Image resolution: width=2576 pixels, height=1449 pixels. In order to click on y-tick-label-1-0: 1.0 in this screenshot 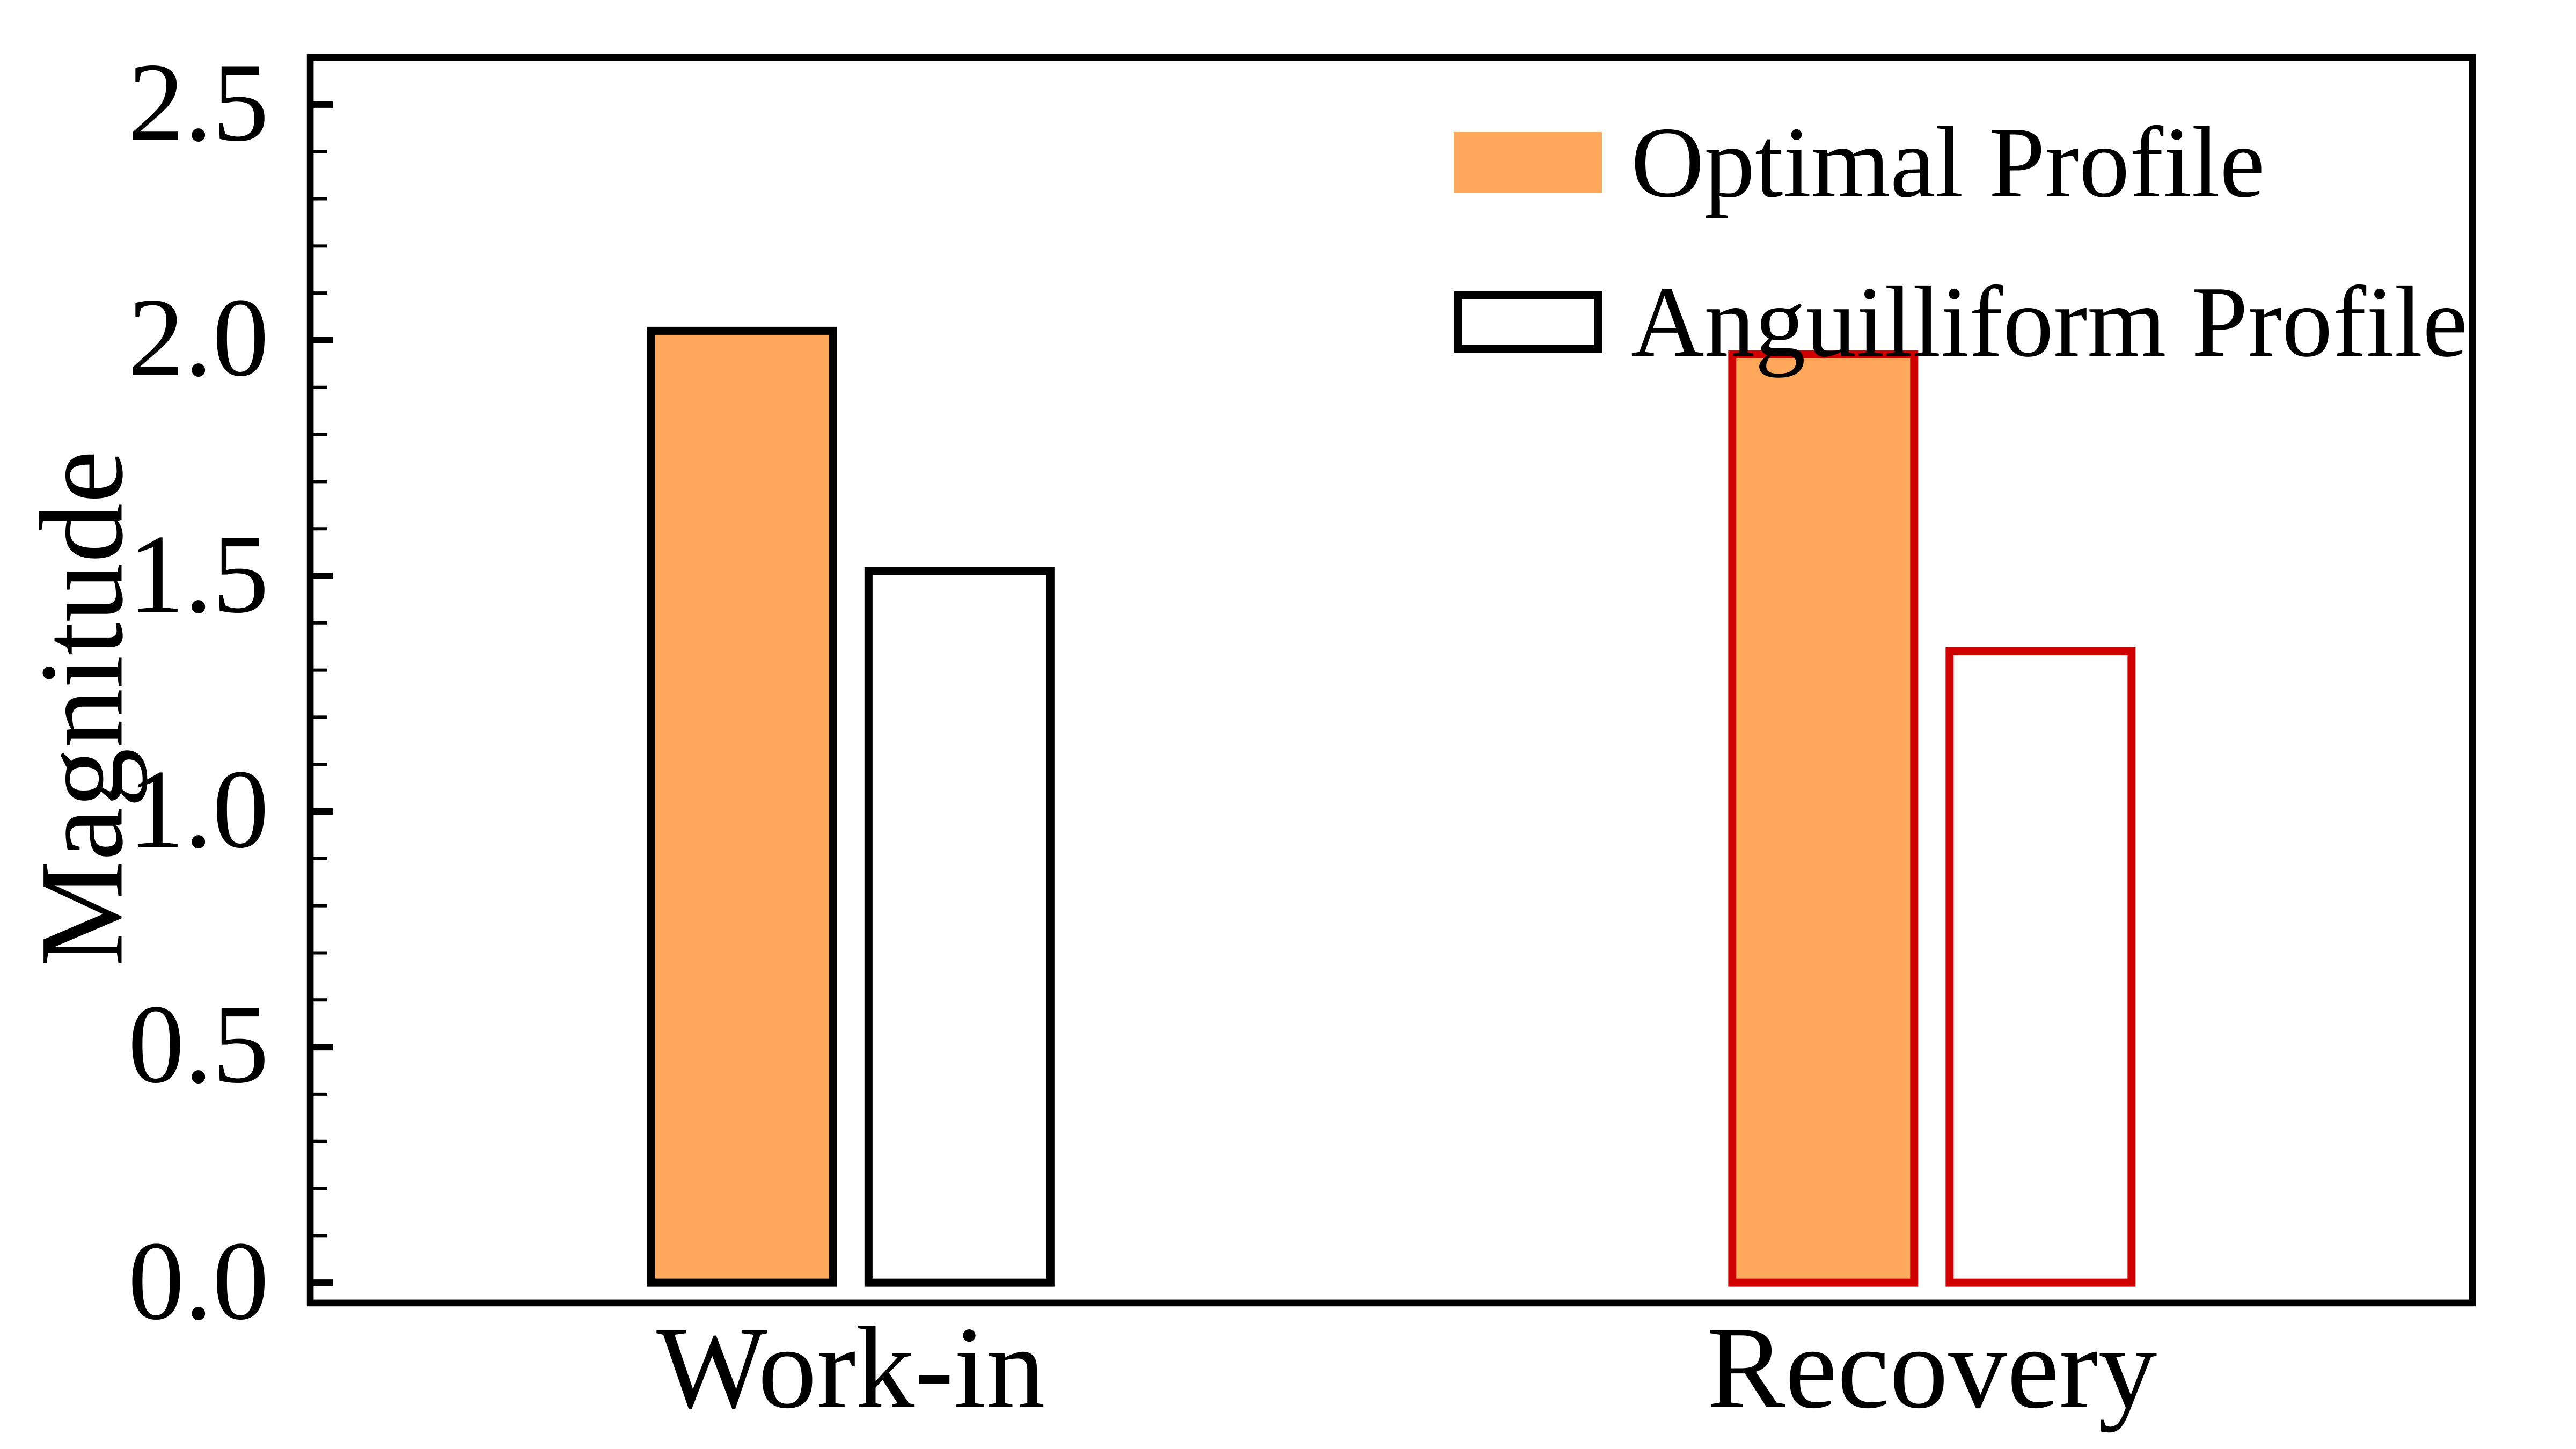, I will do `click(198, 811)`.